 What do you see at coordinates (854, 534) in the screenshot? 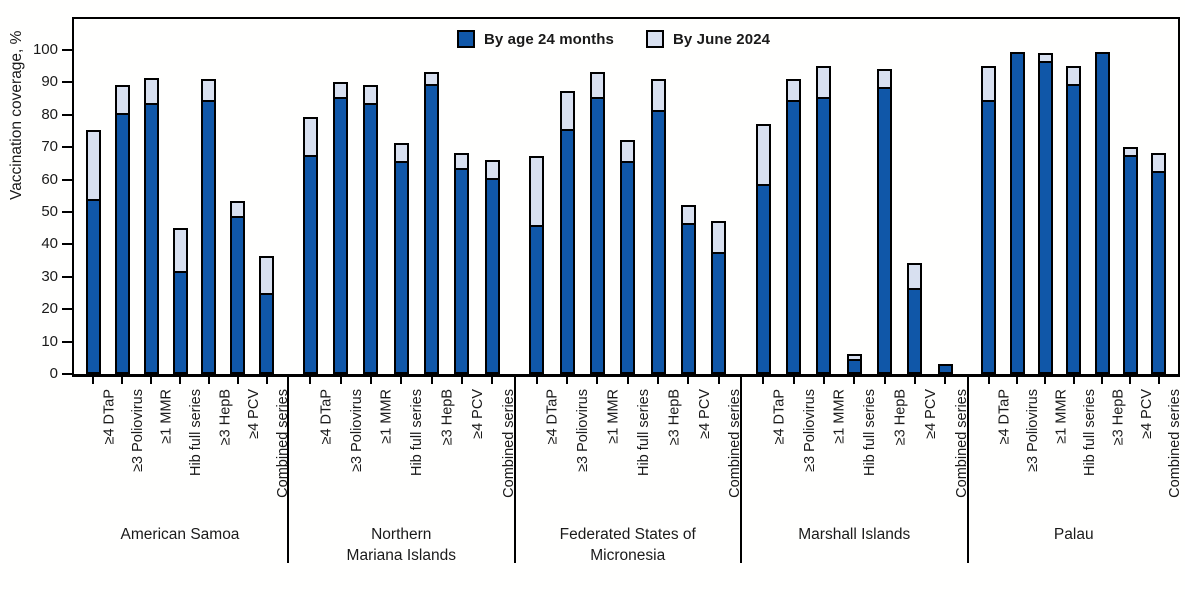
I see `group-label-marshall-islands: Marshall Islands` at bounding box center [854, 534].